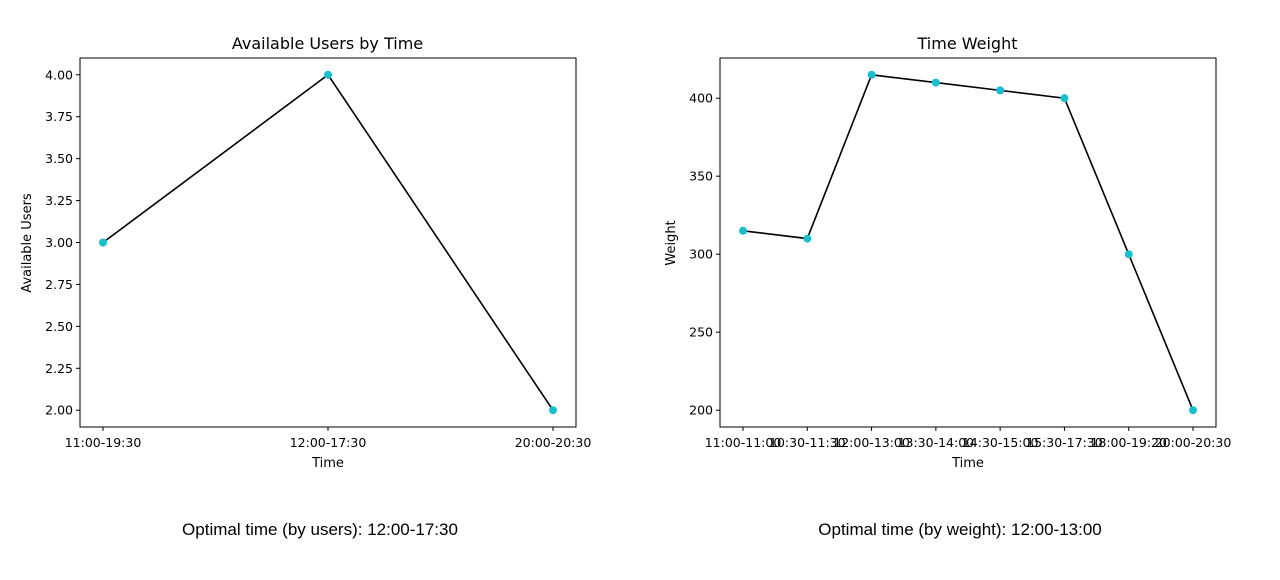 This screenshot has width=1280, height=580. Describe the element at coordinates (59, 410) in the screenshot. I see `y-tick-label: 2.00` at that location.